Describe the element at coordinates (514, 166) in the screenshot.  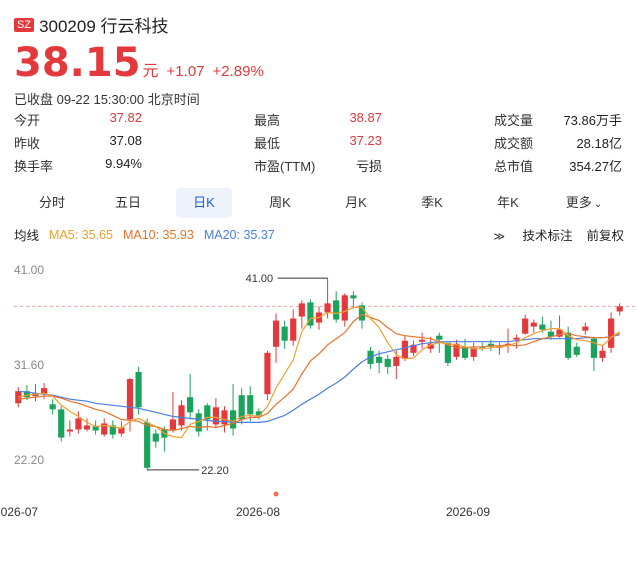
I see `stat-label: 总市值` at that location.